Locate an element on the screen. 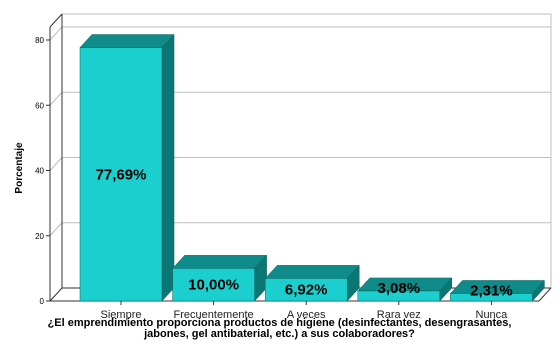 The height and width of the screenshot is (355, 559). y-tick-label: 0 is located at coordinates (42, 301).